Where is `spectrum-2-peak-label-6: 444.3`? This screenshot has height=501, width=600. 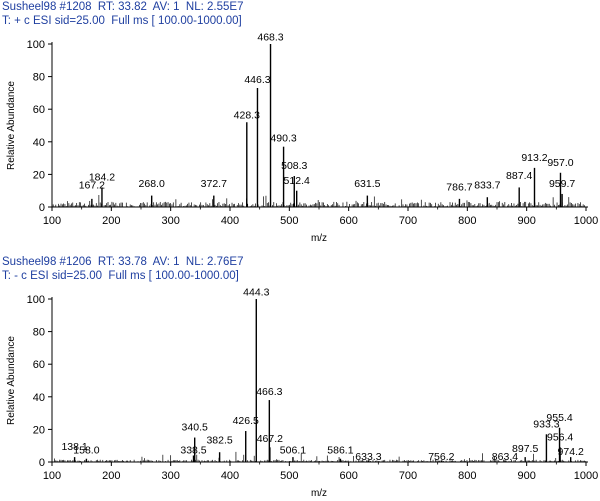 spectrum-2-peak-label-6: 444.3 is located at coordinates (256, 292).